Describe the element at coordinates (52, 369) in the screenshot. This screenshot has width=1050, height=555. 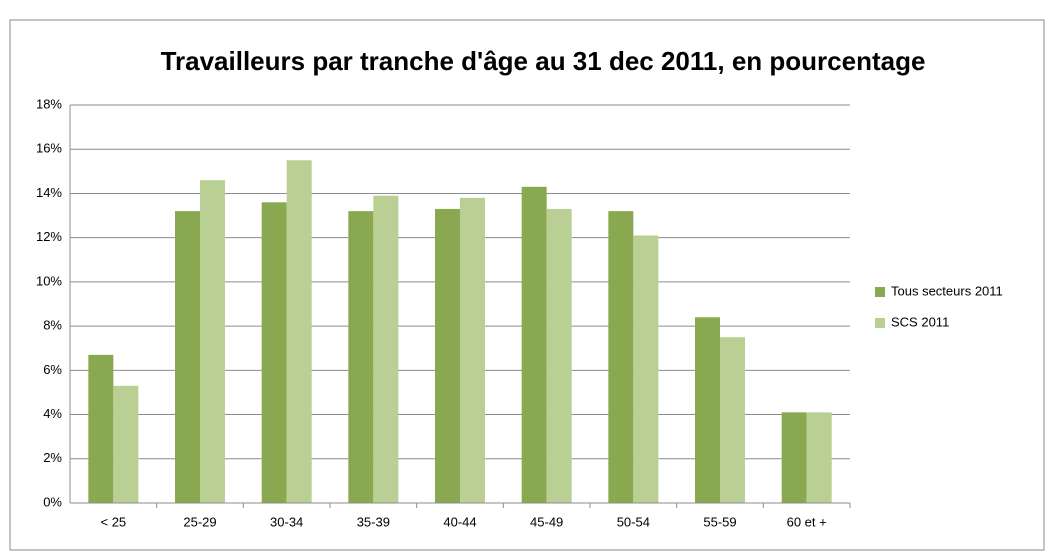
I see `y-tick-label: 6%` at that location.